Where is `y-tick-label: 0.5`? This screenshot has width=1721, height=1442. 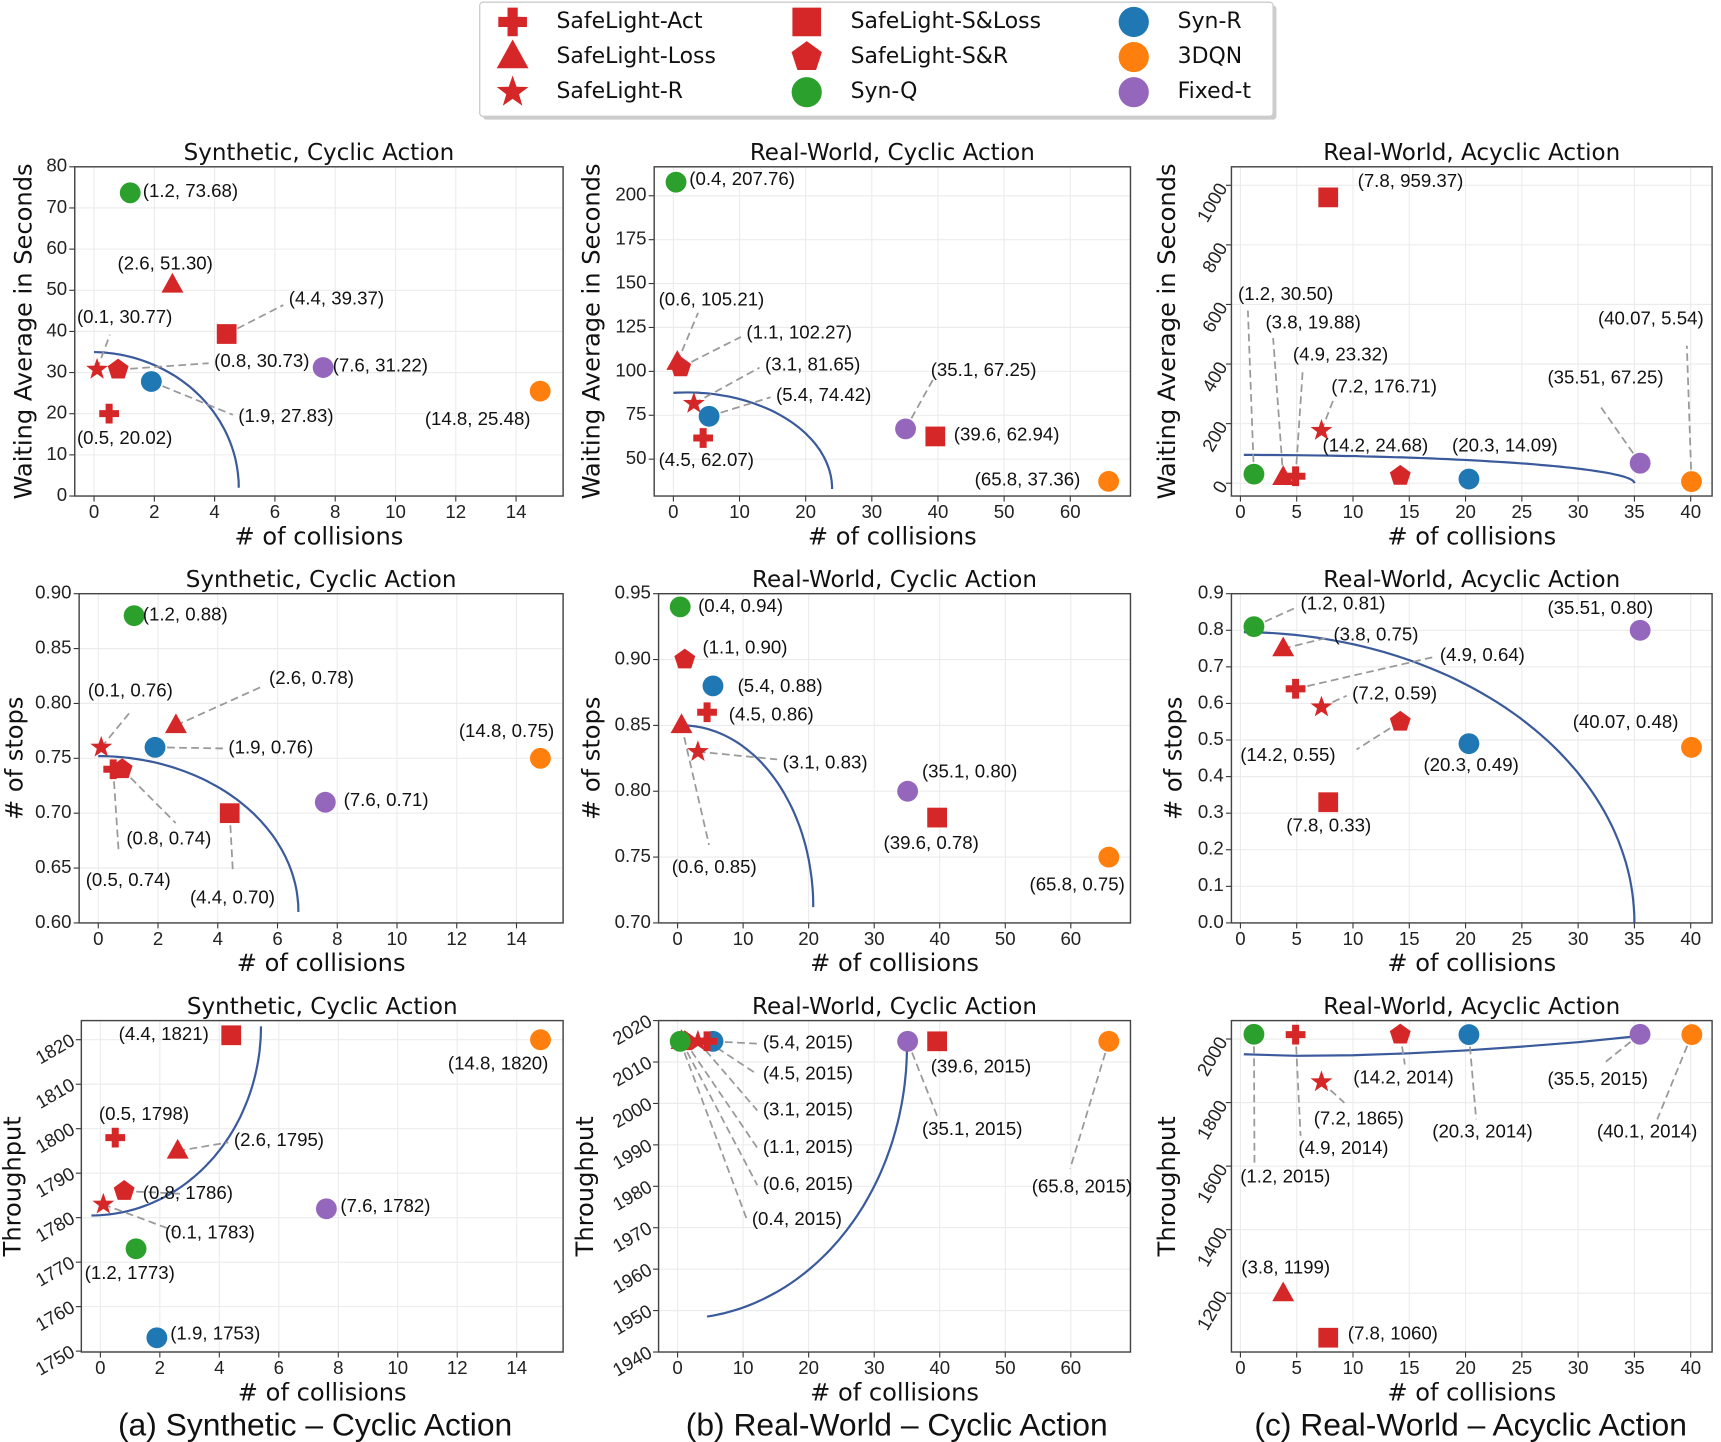
y-tick-label: 0.5 is located at coordinates (1211, 738).